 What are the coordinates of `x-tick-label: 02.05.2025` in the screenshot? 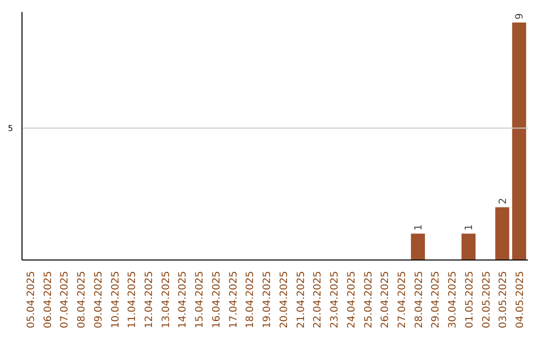 It's located at (486, 299).